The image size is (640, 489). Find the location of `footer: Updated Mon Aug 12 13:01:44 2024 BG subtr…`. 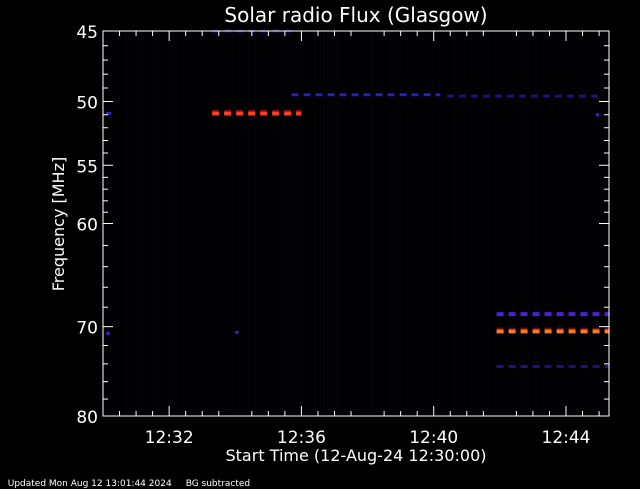

footer: Updated Mon Aug 12 13:01:44 2024 BG subtr… is located at coordinates (133, 479).